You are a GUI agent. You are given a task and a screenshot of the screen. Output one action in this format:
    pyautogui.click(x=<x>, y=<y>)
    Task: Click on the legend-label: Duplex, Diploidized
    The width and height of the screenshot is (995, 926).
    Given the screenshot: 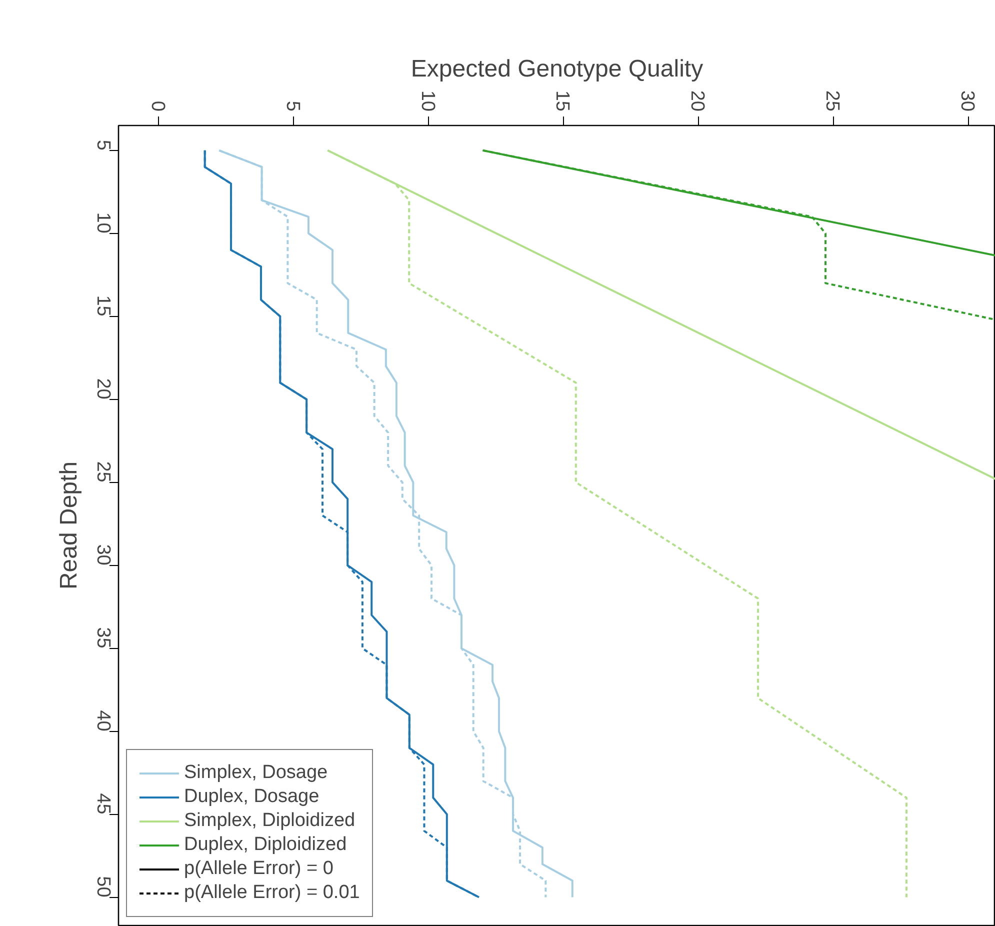 What is the action you would take?
    pyautogui.click(x=265, y=845)
    